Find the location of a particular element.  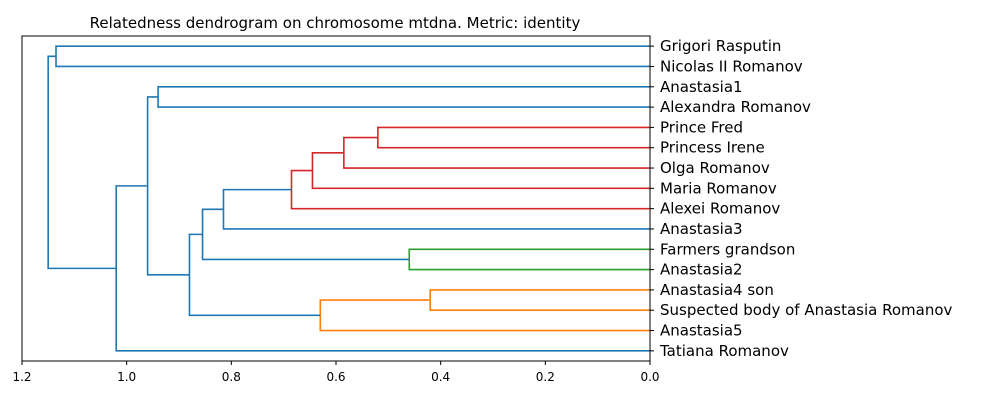

leaf-label: Alexandra Romanov is located at coordinates (735, 107).